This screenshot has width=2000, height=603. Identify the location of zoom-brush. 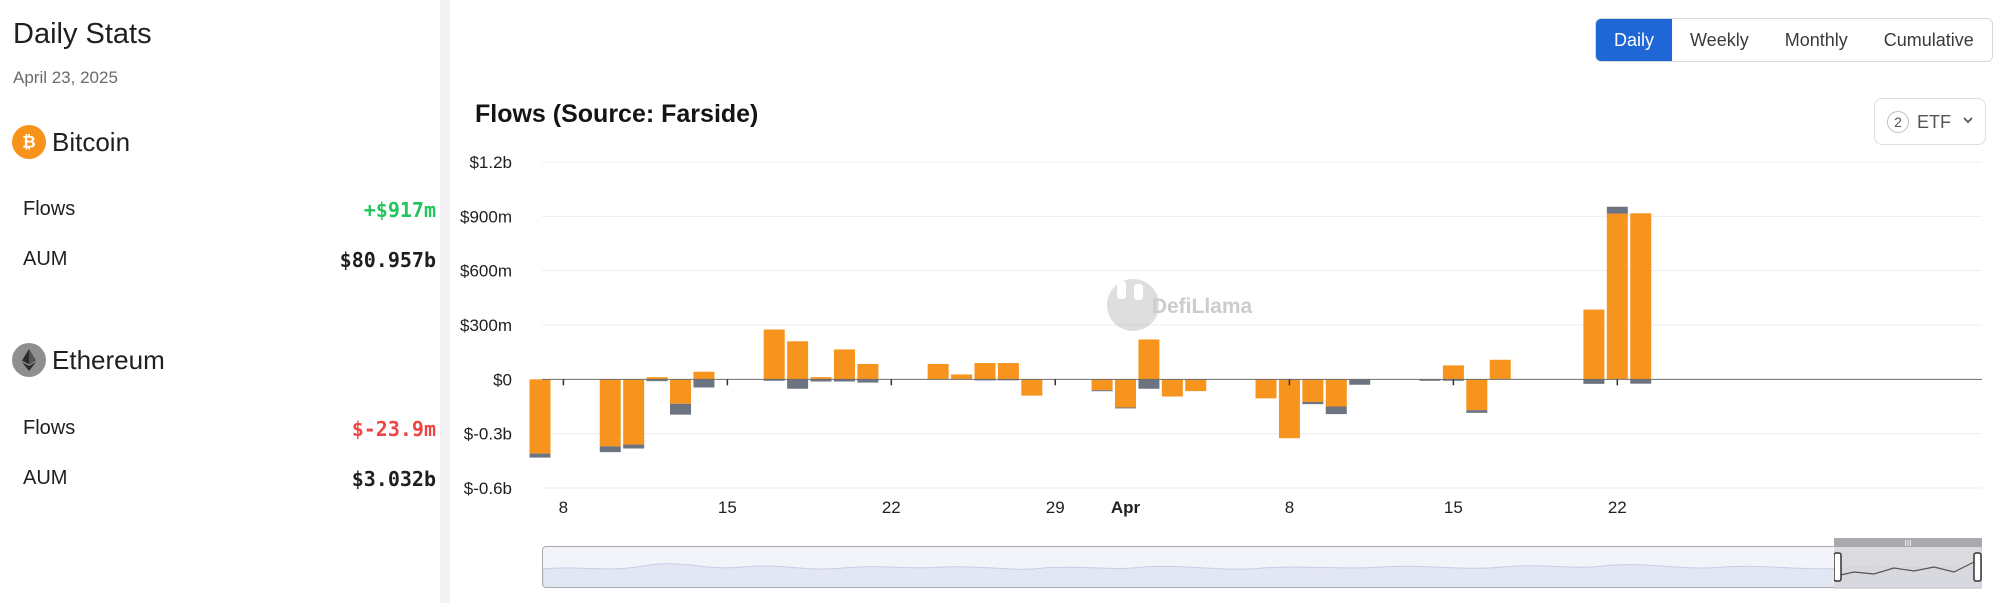
(1262, 567).